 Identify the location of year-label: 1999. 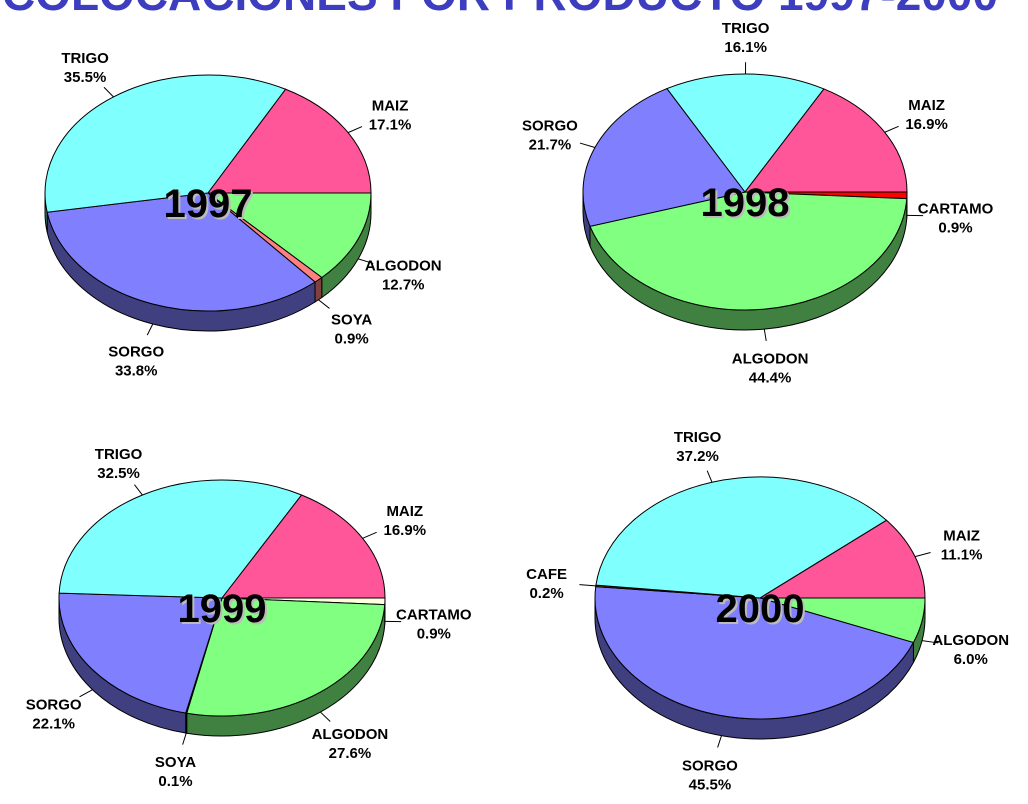
(222, 609).